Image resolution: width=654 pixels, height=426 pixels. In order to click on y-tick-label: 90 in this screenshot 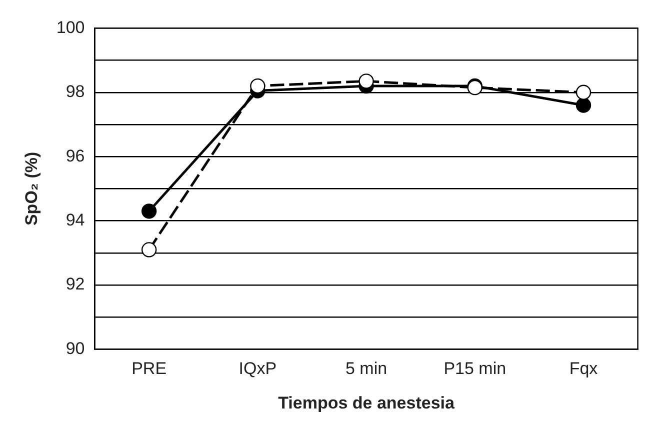, I will do `click(75, 348)`.